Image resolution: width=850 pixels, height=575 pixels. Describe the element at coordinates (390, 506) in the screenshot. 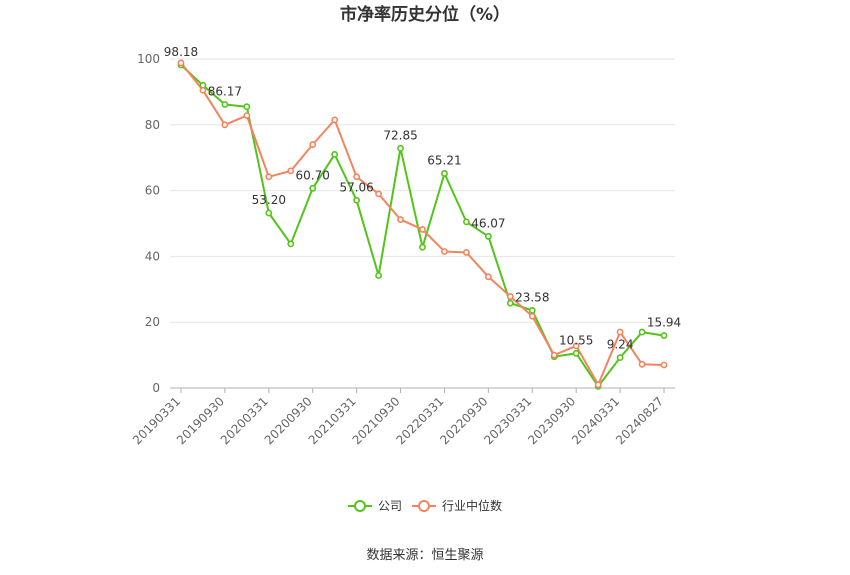

I see `legend-label-0: 公司` at that location.